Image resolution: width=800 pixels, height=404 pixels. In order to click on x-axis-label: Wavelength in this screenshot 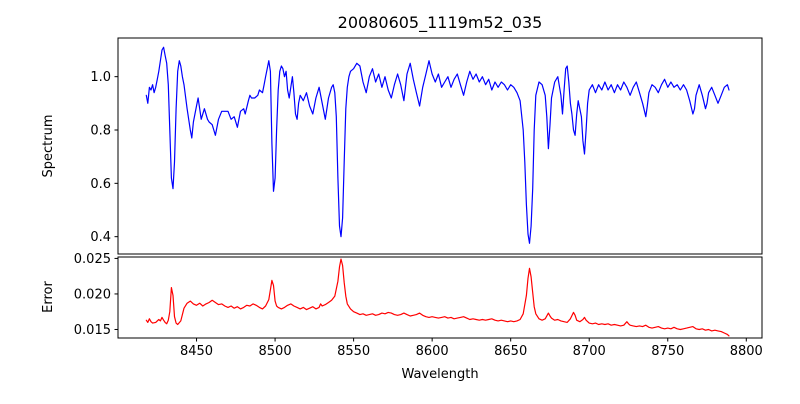, I will do `click(439, 374)`.